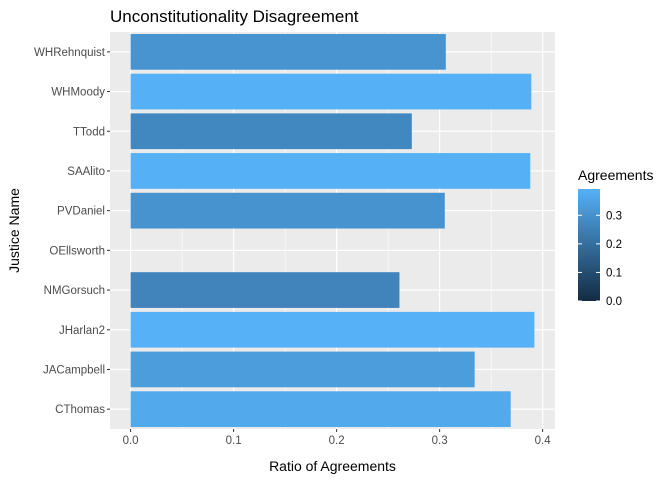 The image size is (672, 480). I want to click on y-axis-title: Justice Name, so click(14, 230).